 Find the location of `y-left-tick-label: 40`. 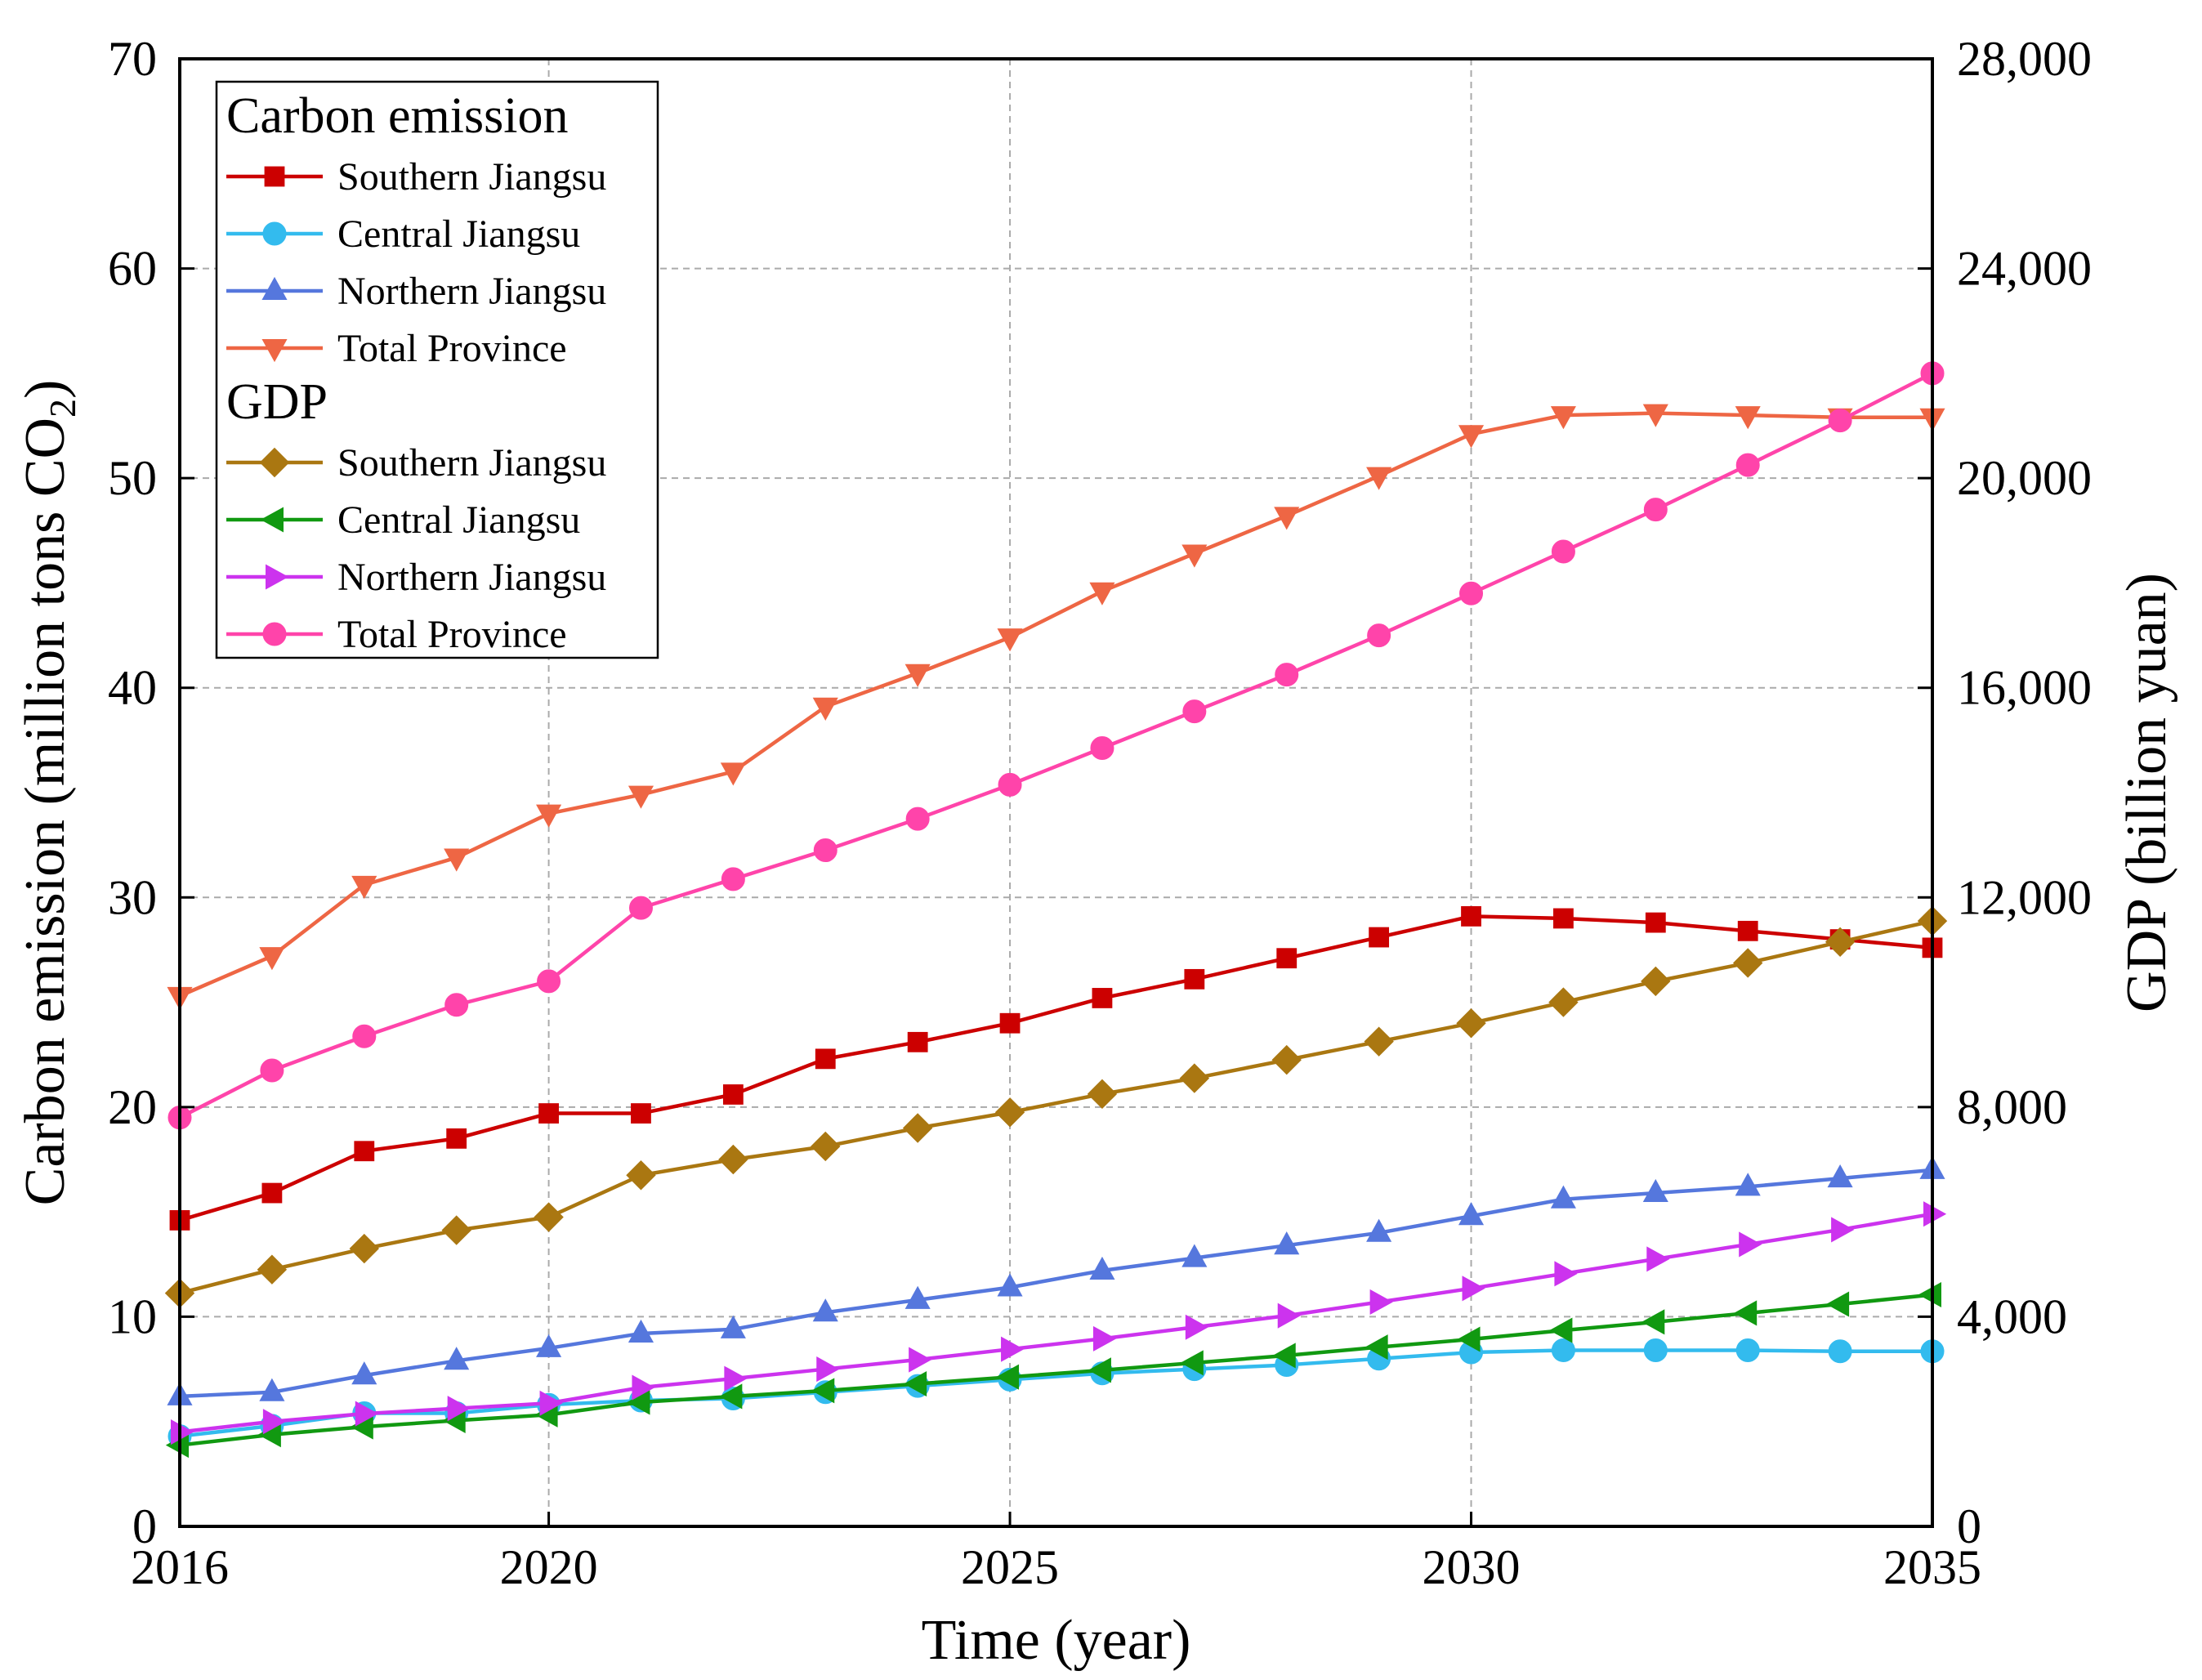

y-left-tick-label: 40 is located at coordinates (132, 688).